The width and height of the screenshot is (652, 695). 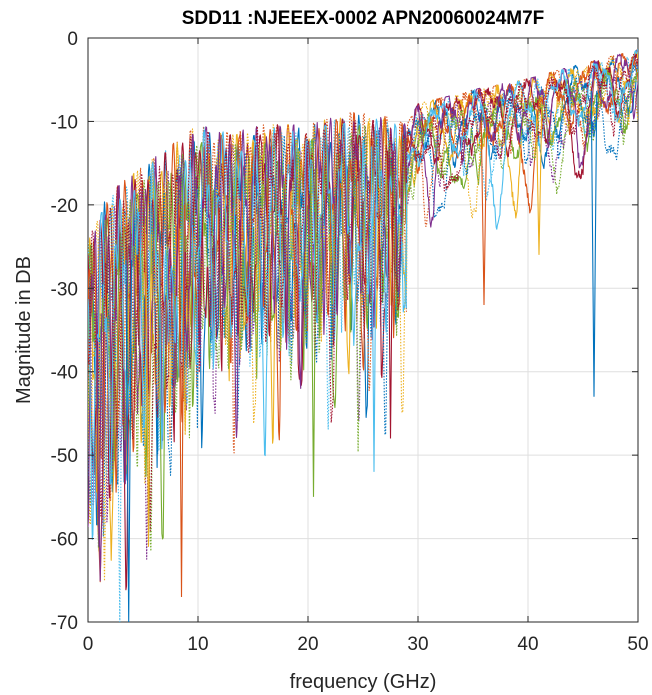 What do you see at coordinates (307, 644) in the screenshot?
I see `x-tick-label: 20` at bounding box center [307, 644].